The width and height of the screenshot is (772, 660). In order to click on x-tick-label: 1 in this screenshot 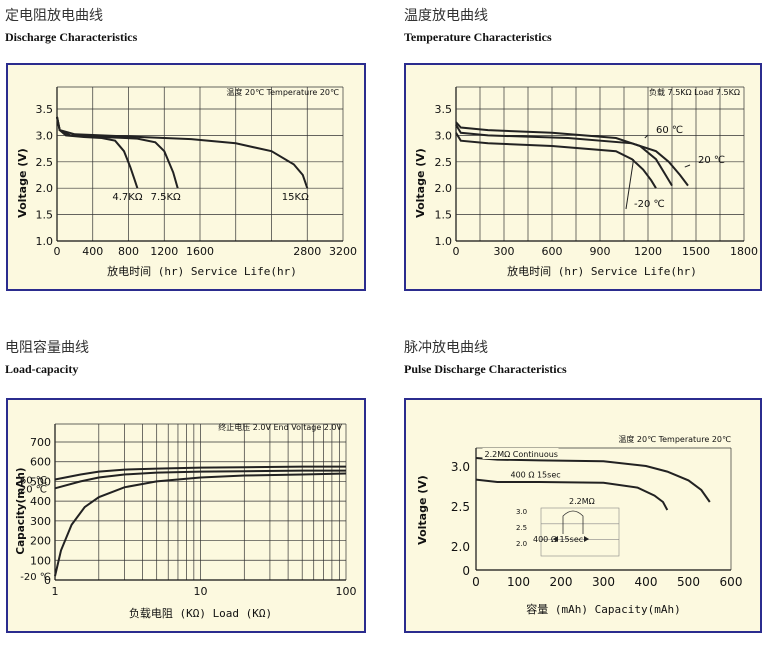, I will do `click(55, 591)`.